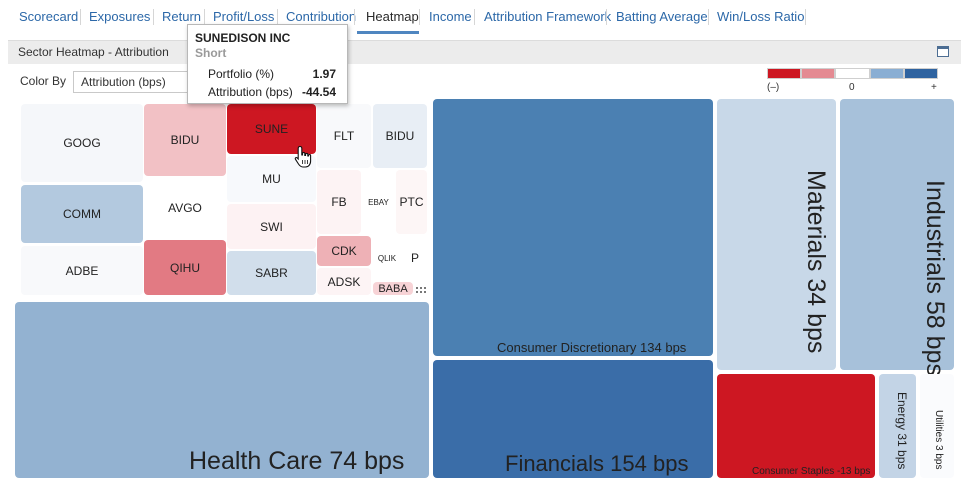 Image resolution: width=975 pixels, height=492 pixels. Describe the element at coordinates (597, 463) in the screenshot. I see `sector-label-financials: Financials 154 bps` at that location.